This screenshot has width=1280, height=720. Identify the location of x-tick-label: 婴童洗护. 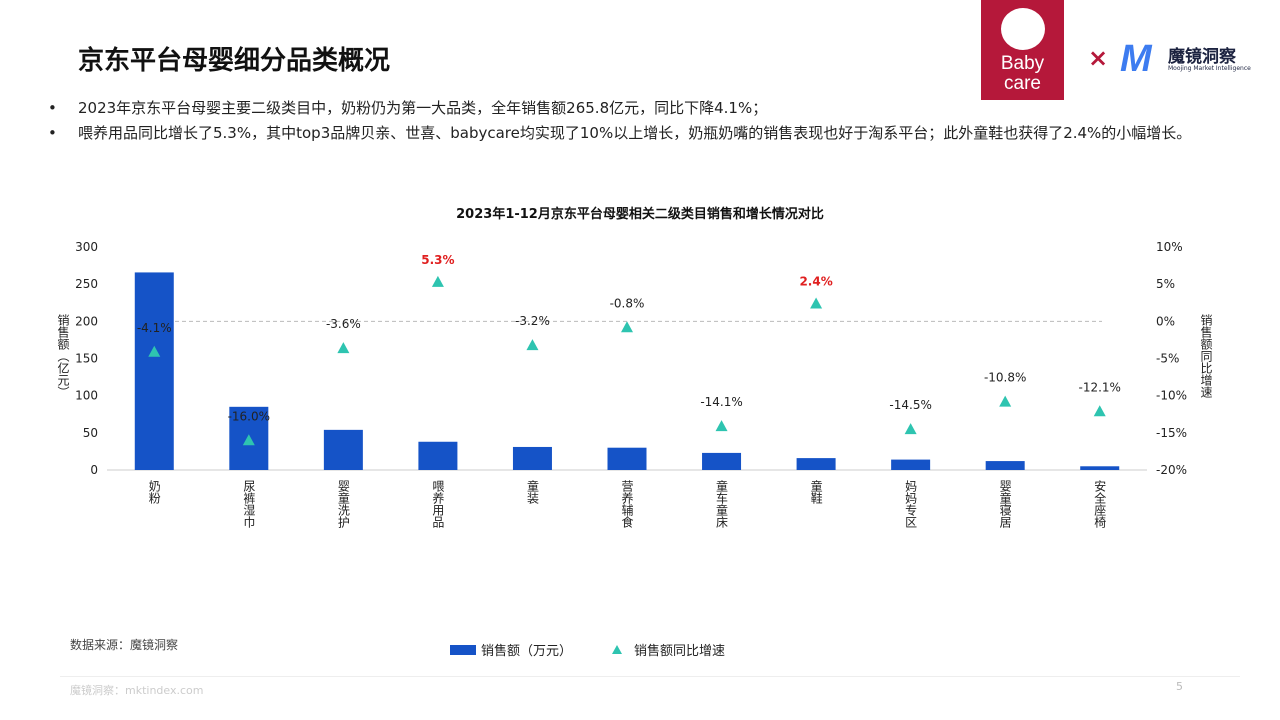
(343, 504).